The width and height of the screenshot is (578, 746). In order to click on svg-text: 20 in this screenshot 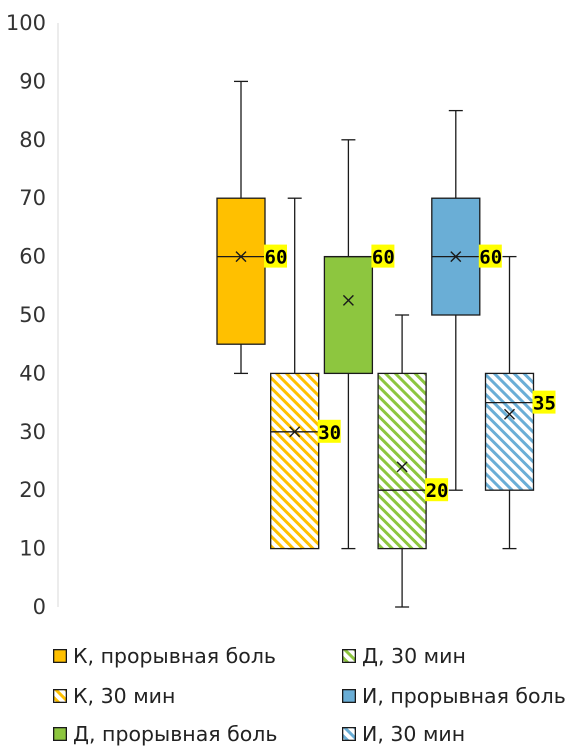, I will do `click(437, 491)`.